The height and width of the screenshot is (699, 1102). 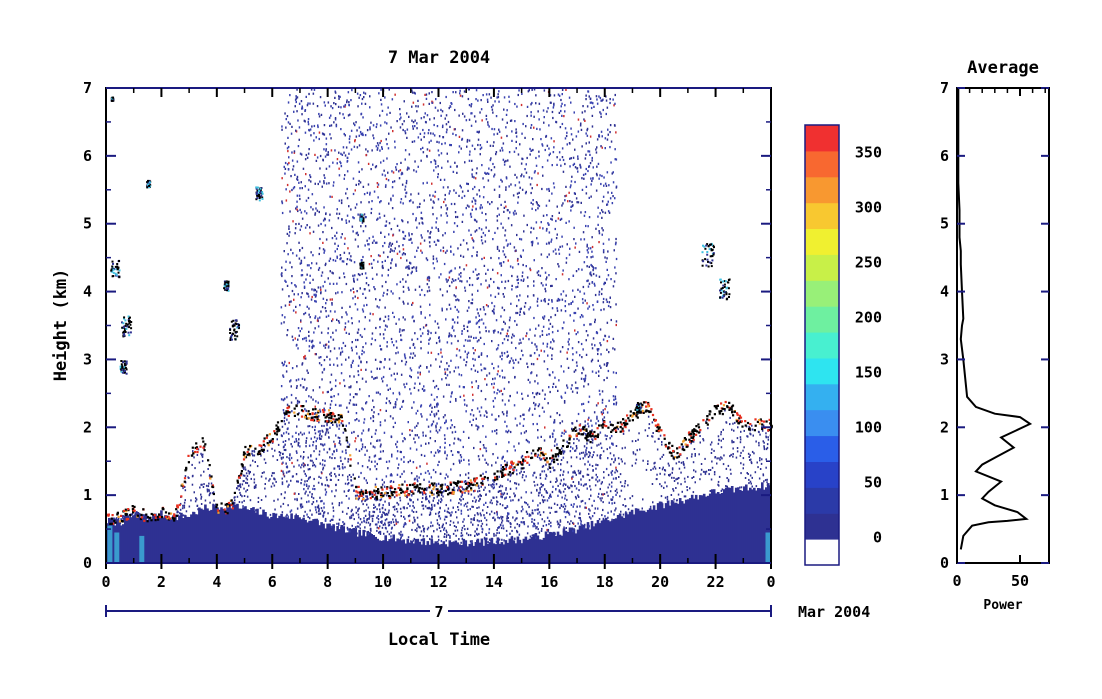 I want to click on average-y-tick-label: 6, so click(x=944, y=156).